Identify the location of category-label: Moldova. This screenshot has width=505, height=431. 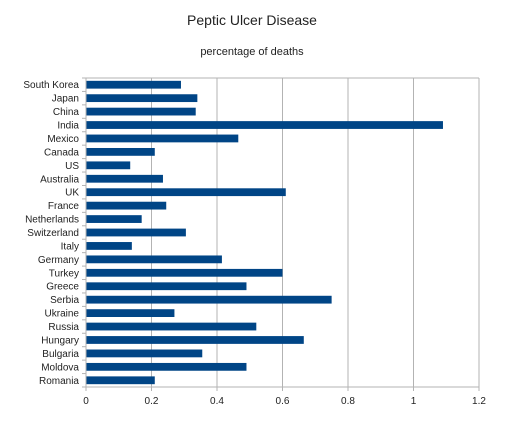
(60, 367).